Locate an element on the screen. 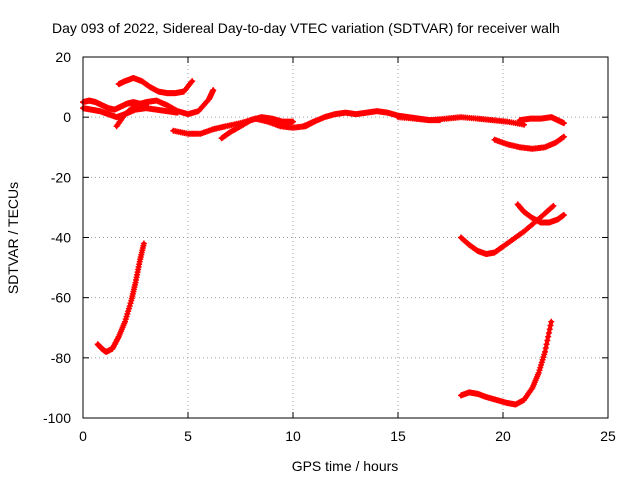 The image size is (640, 480). y-tick-label: -100 is located at coordinates (57, 418).